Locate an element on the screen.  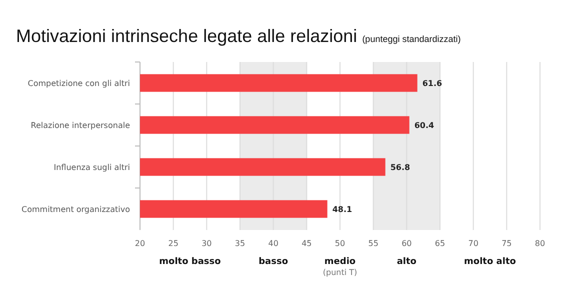
data-label: 56.8 is located at coordinates (400, 167).